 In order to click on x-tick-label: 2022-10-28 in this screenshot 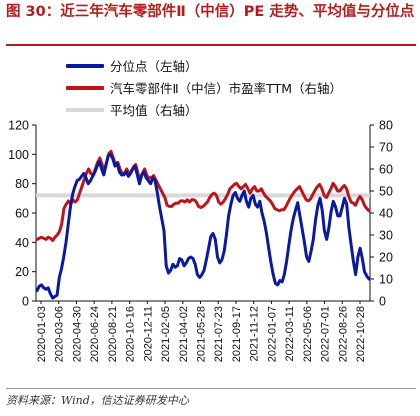, I will do `click(361, 334)`.